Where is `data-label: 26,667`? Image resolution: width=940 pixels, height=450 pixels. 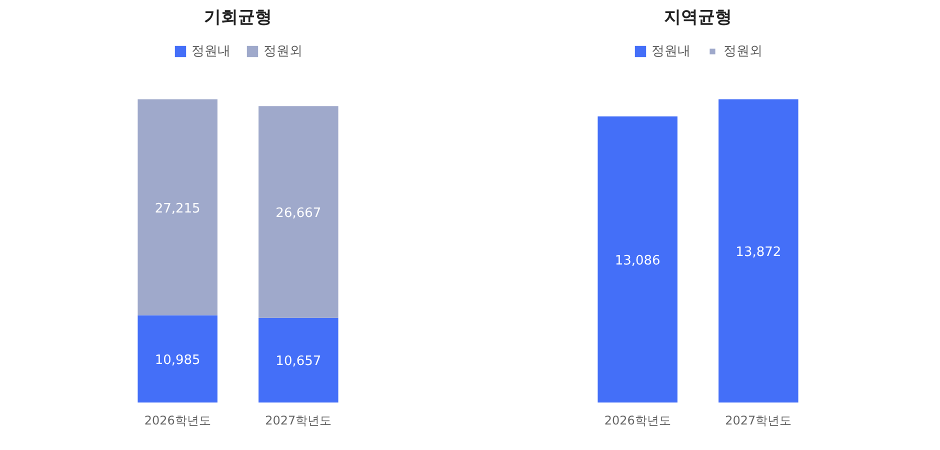
data-label: 26,667 is located at coordinates (299, 214).